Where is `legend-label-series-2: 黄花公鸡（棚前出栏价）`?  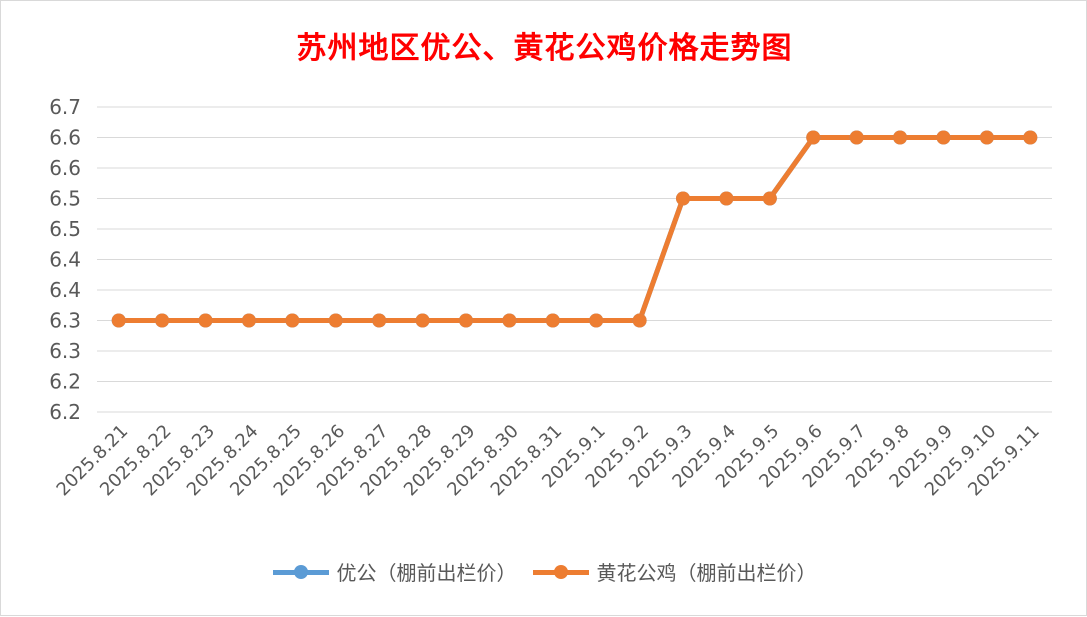 legend-label-series-2: 黄花公鸡（棚前出栏价） is located at coordinates (706, 573).